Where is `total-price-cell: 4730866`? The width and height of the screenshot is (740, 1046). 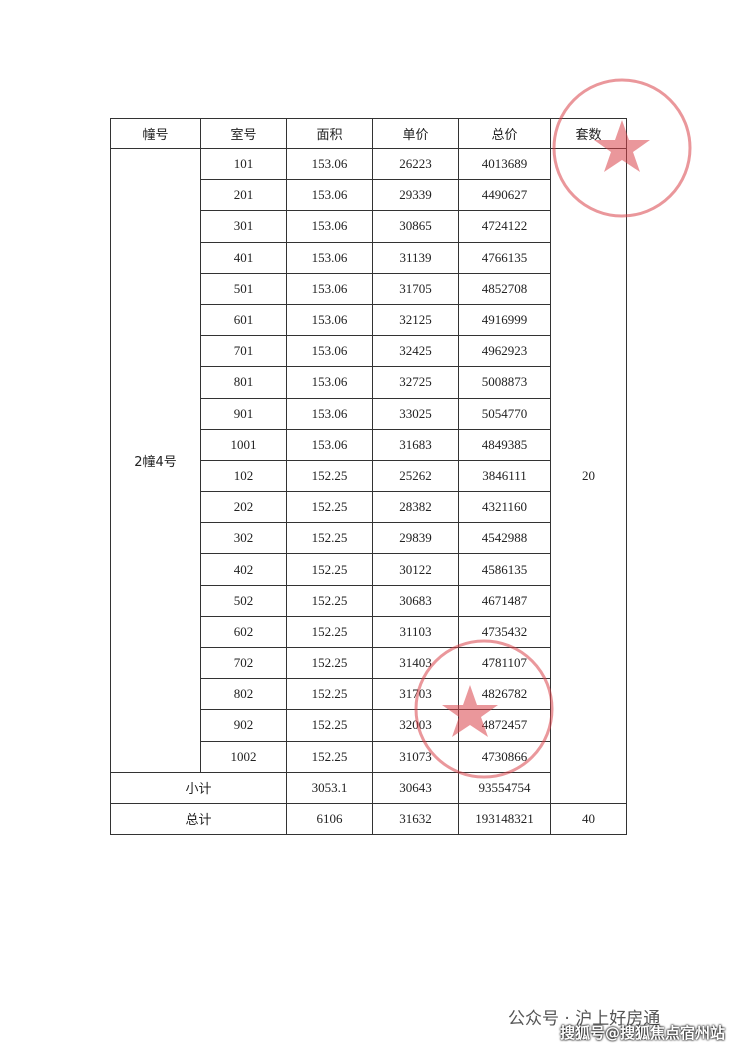 total-price-cell: 4730866 is located at coordinates (504, 756).